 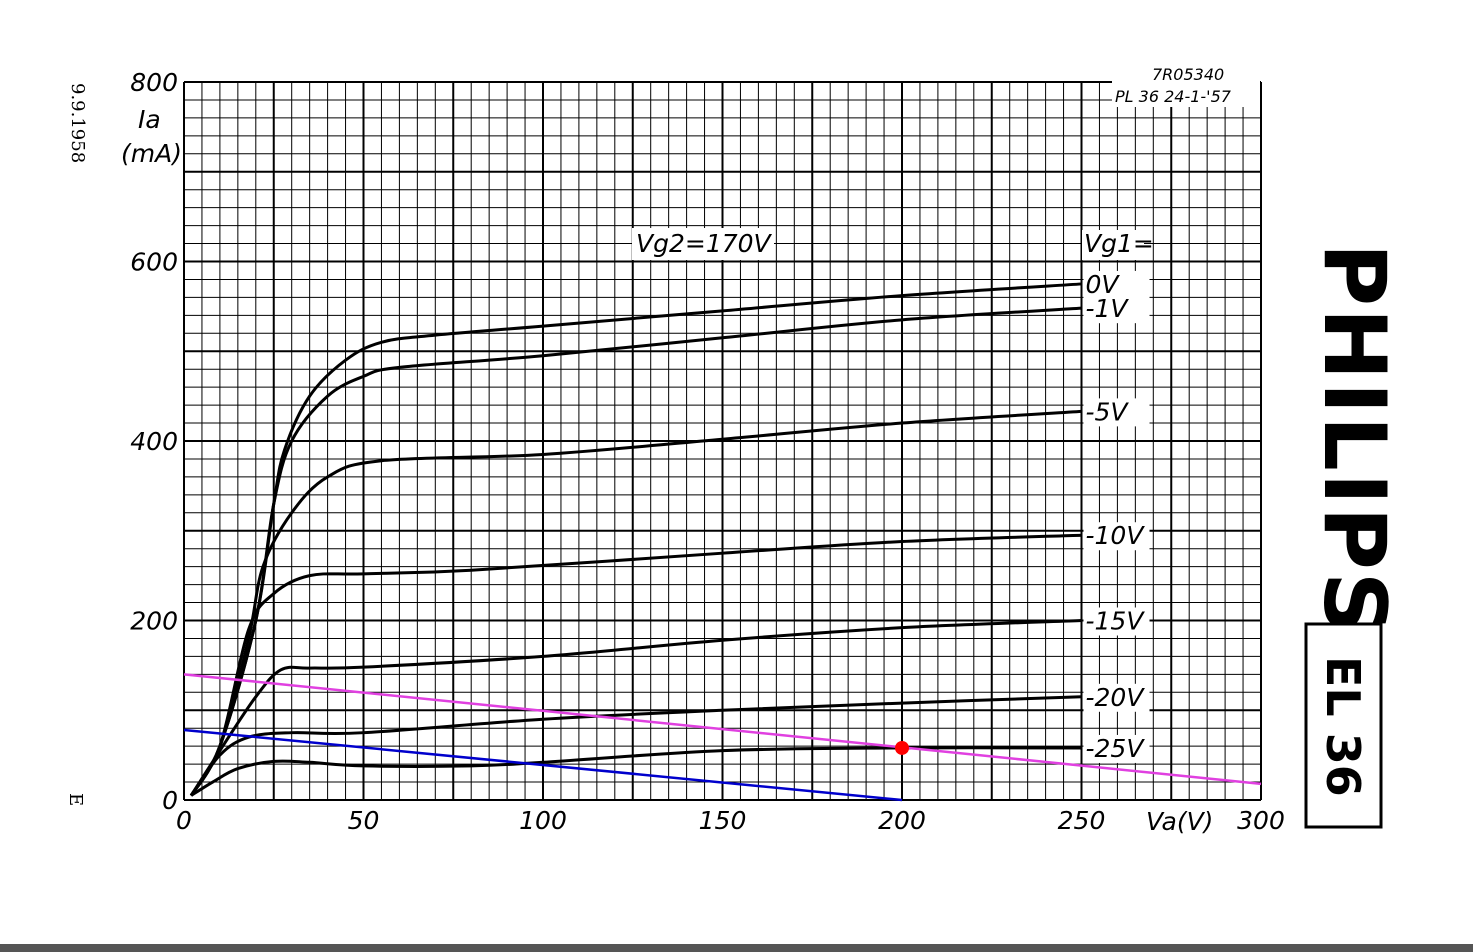 I want to click on curve-label: -10V, so click(x=1116, y=535).